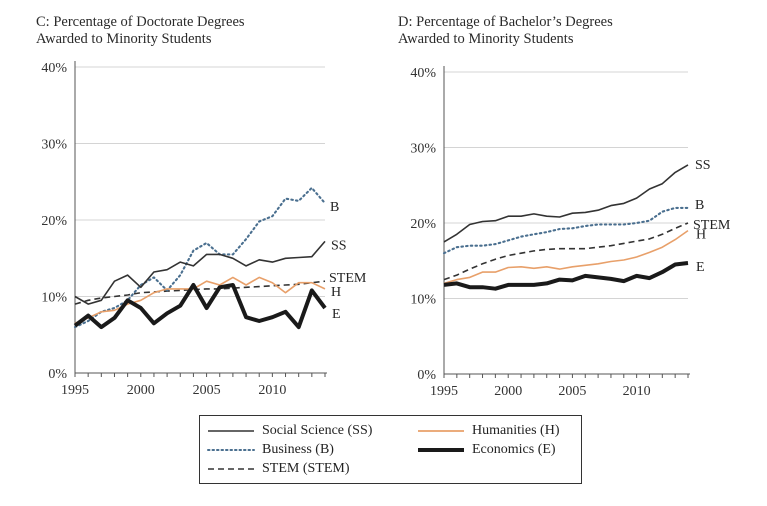 This screenshot has height=506, width=767. I want to click on legend-item-humanities: Humanities (H), so click(487, 431).